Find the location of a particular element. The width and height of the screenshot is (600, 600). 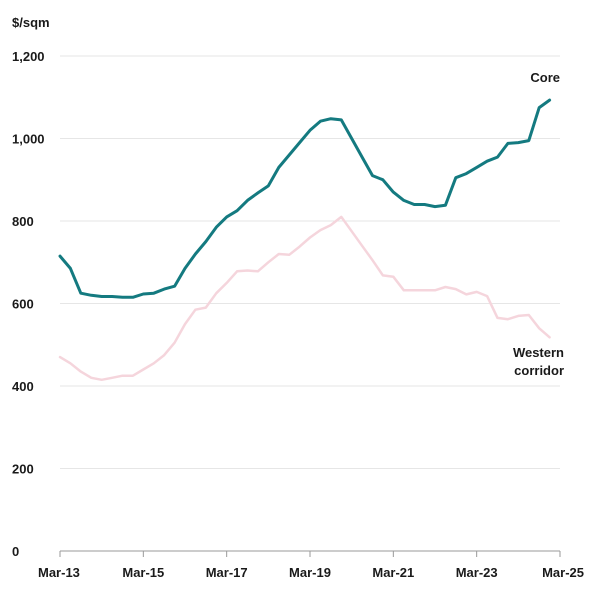

y-tick-label: 400 is located at coordinates (23, 386).